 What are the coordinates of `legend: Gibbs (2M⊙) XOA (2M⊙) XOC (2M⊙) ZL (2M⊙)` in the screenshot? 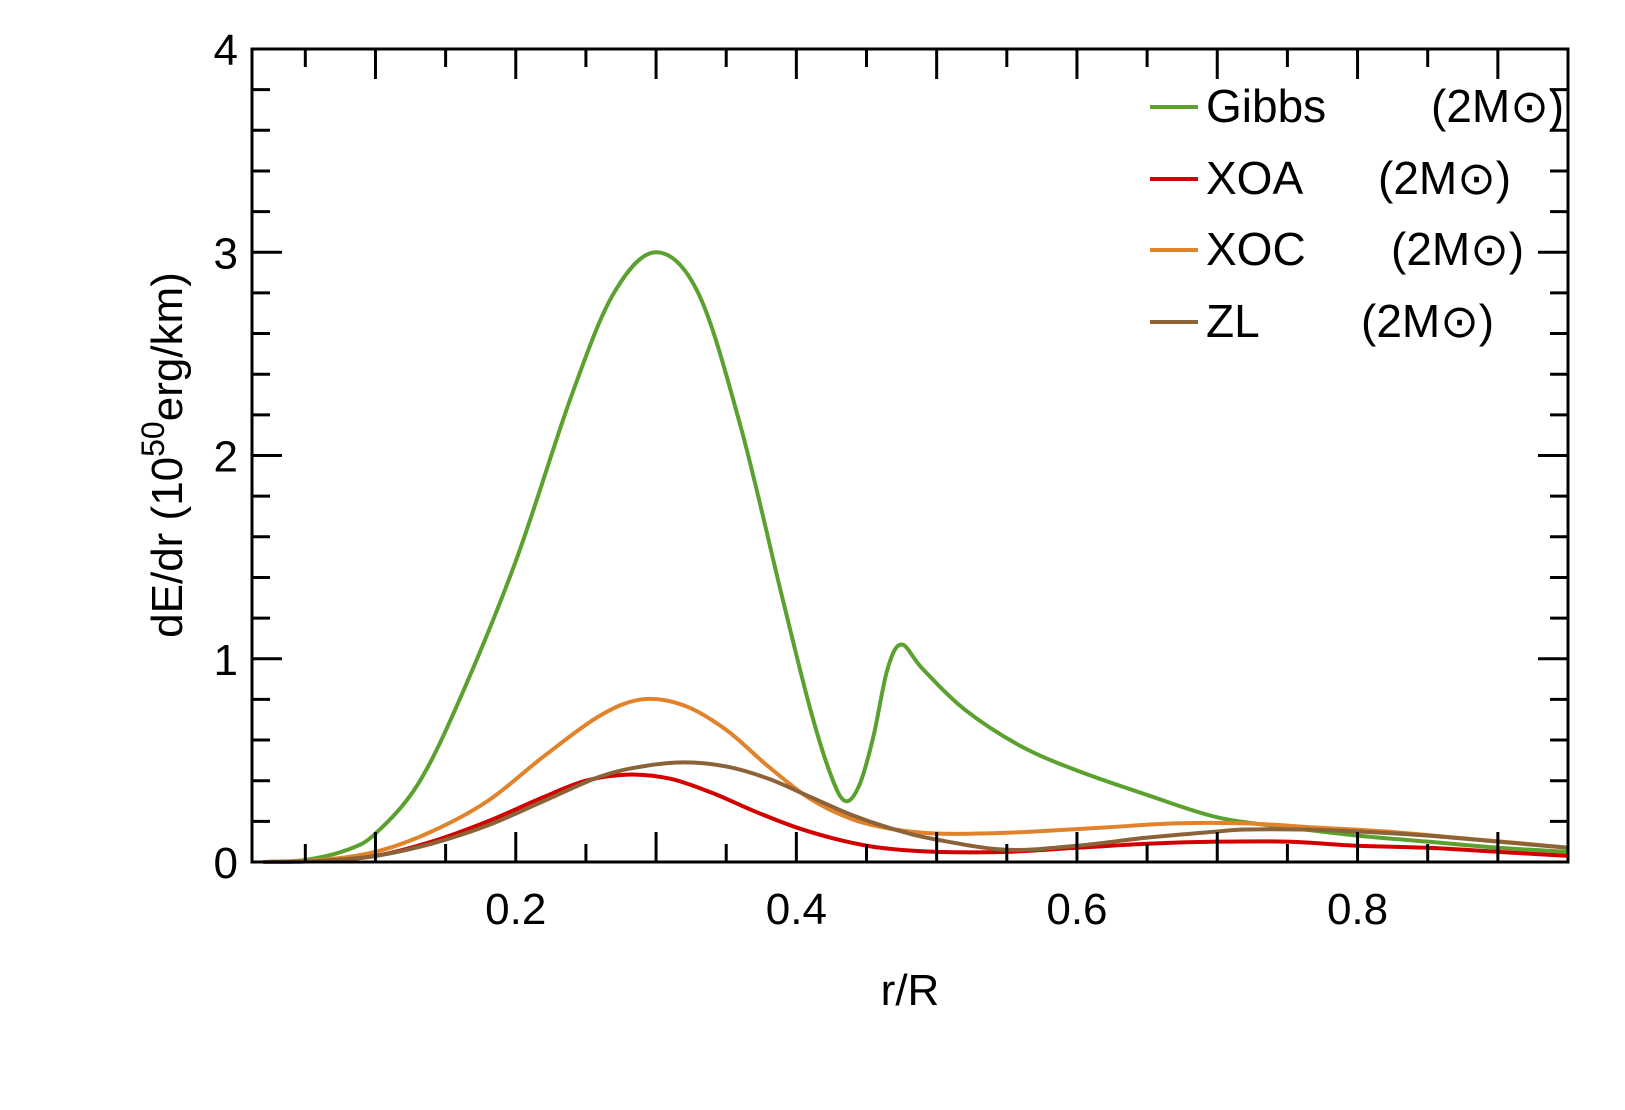 It's located at (1357, 213).